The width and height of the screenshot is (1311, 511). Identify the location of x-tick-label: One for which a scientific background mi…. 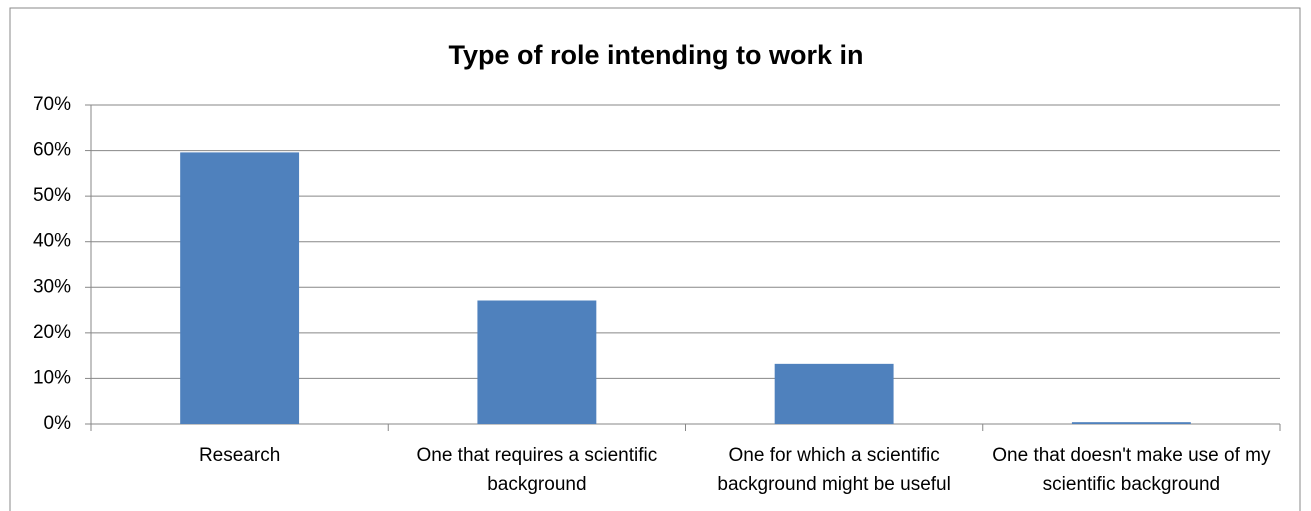
(834, 470).